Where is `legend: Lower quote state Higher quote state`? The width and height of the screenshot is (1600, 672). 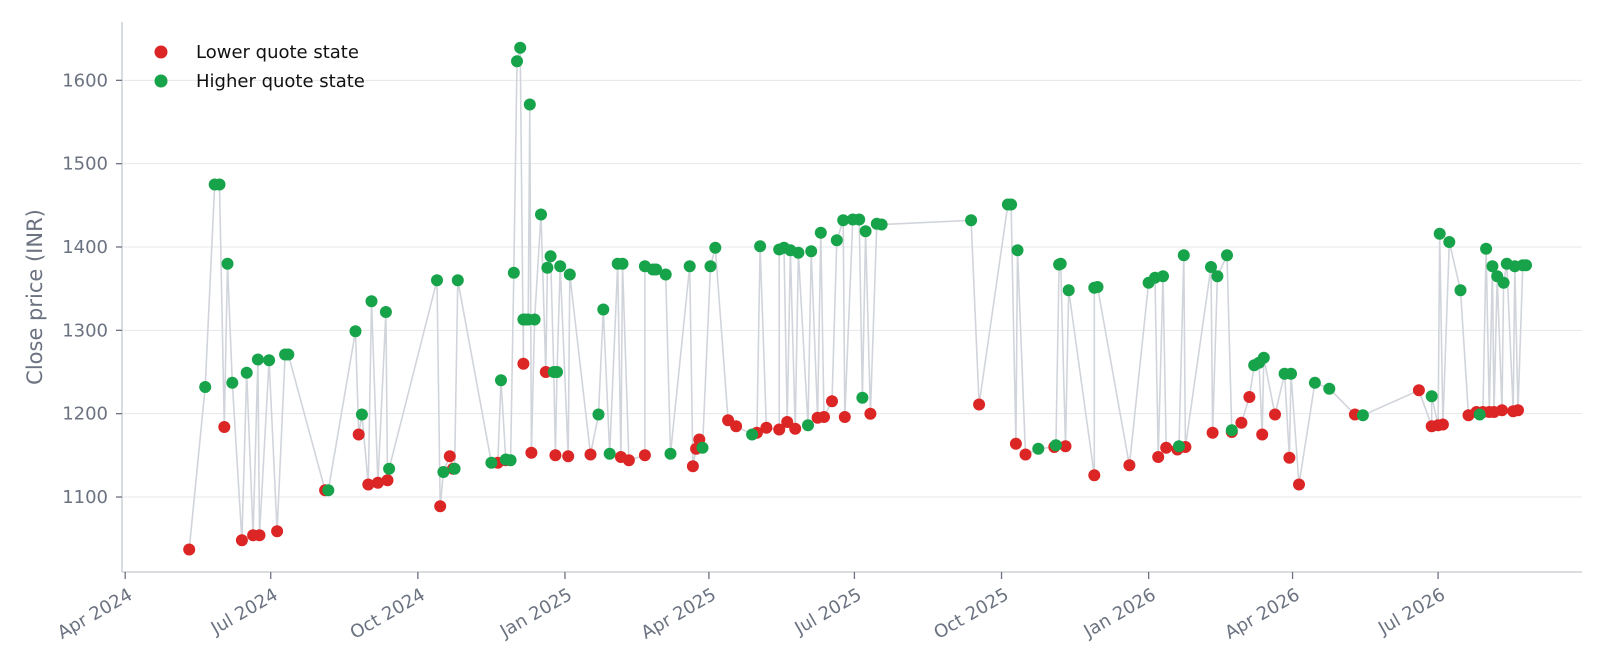 legend: Lower quote state Higher quote state is located at coordinates (259, 67).